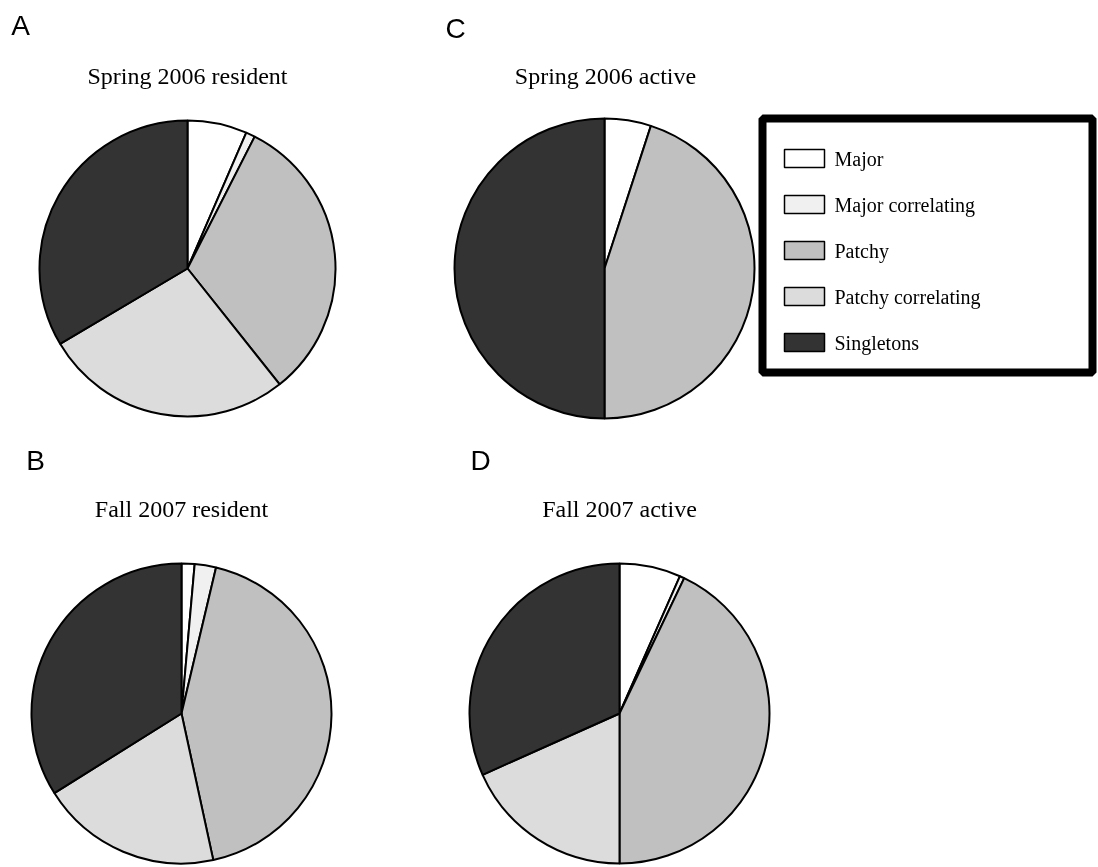 The height and width of the screenshot is (867, 1098). Describe the element at coordinates (904, 205) in the screenshot. I see `legend-label: Major correlating` at that location.